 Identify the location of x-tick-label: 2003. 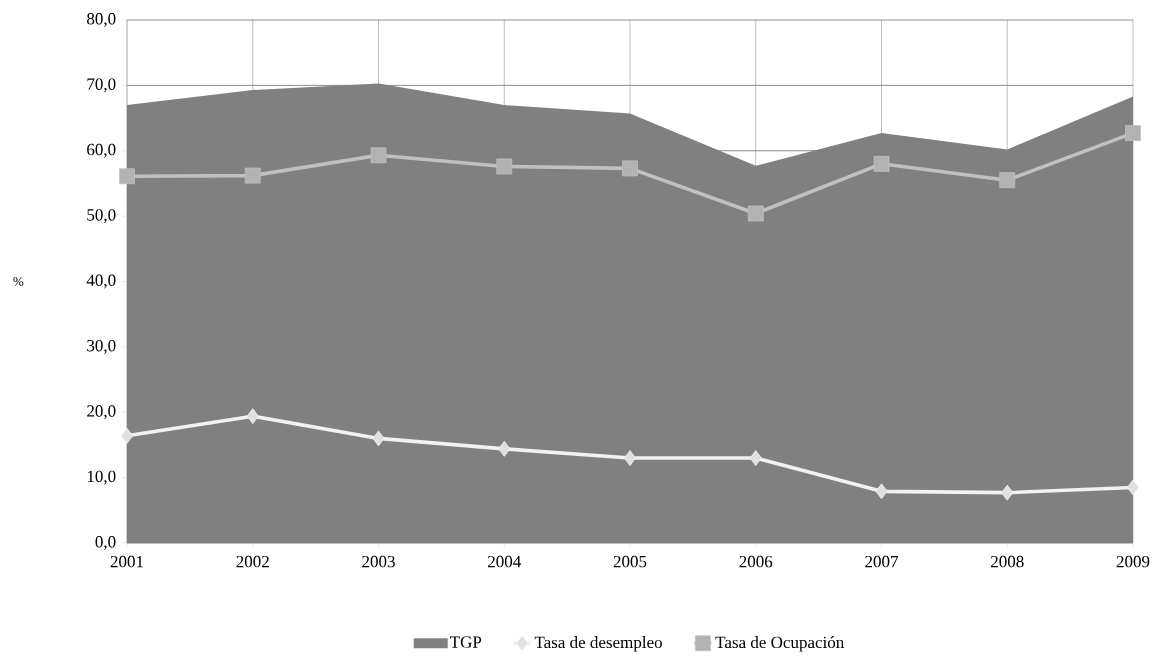
(378, 561).